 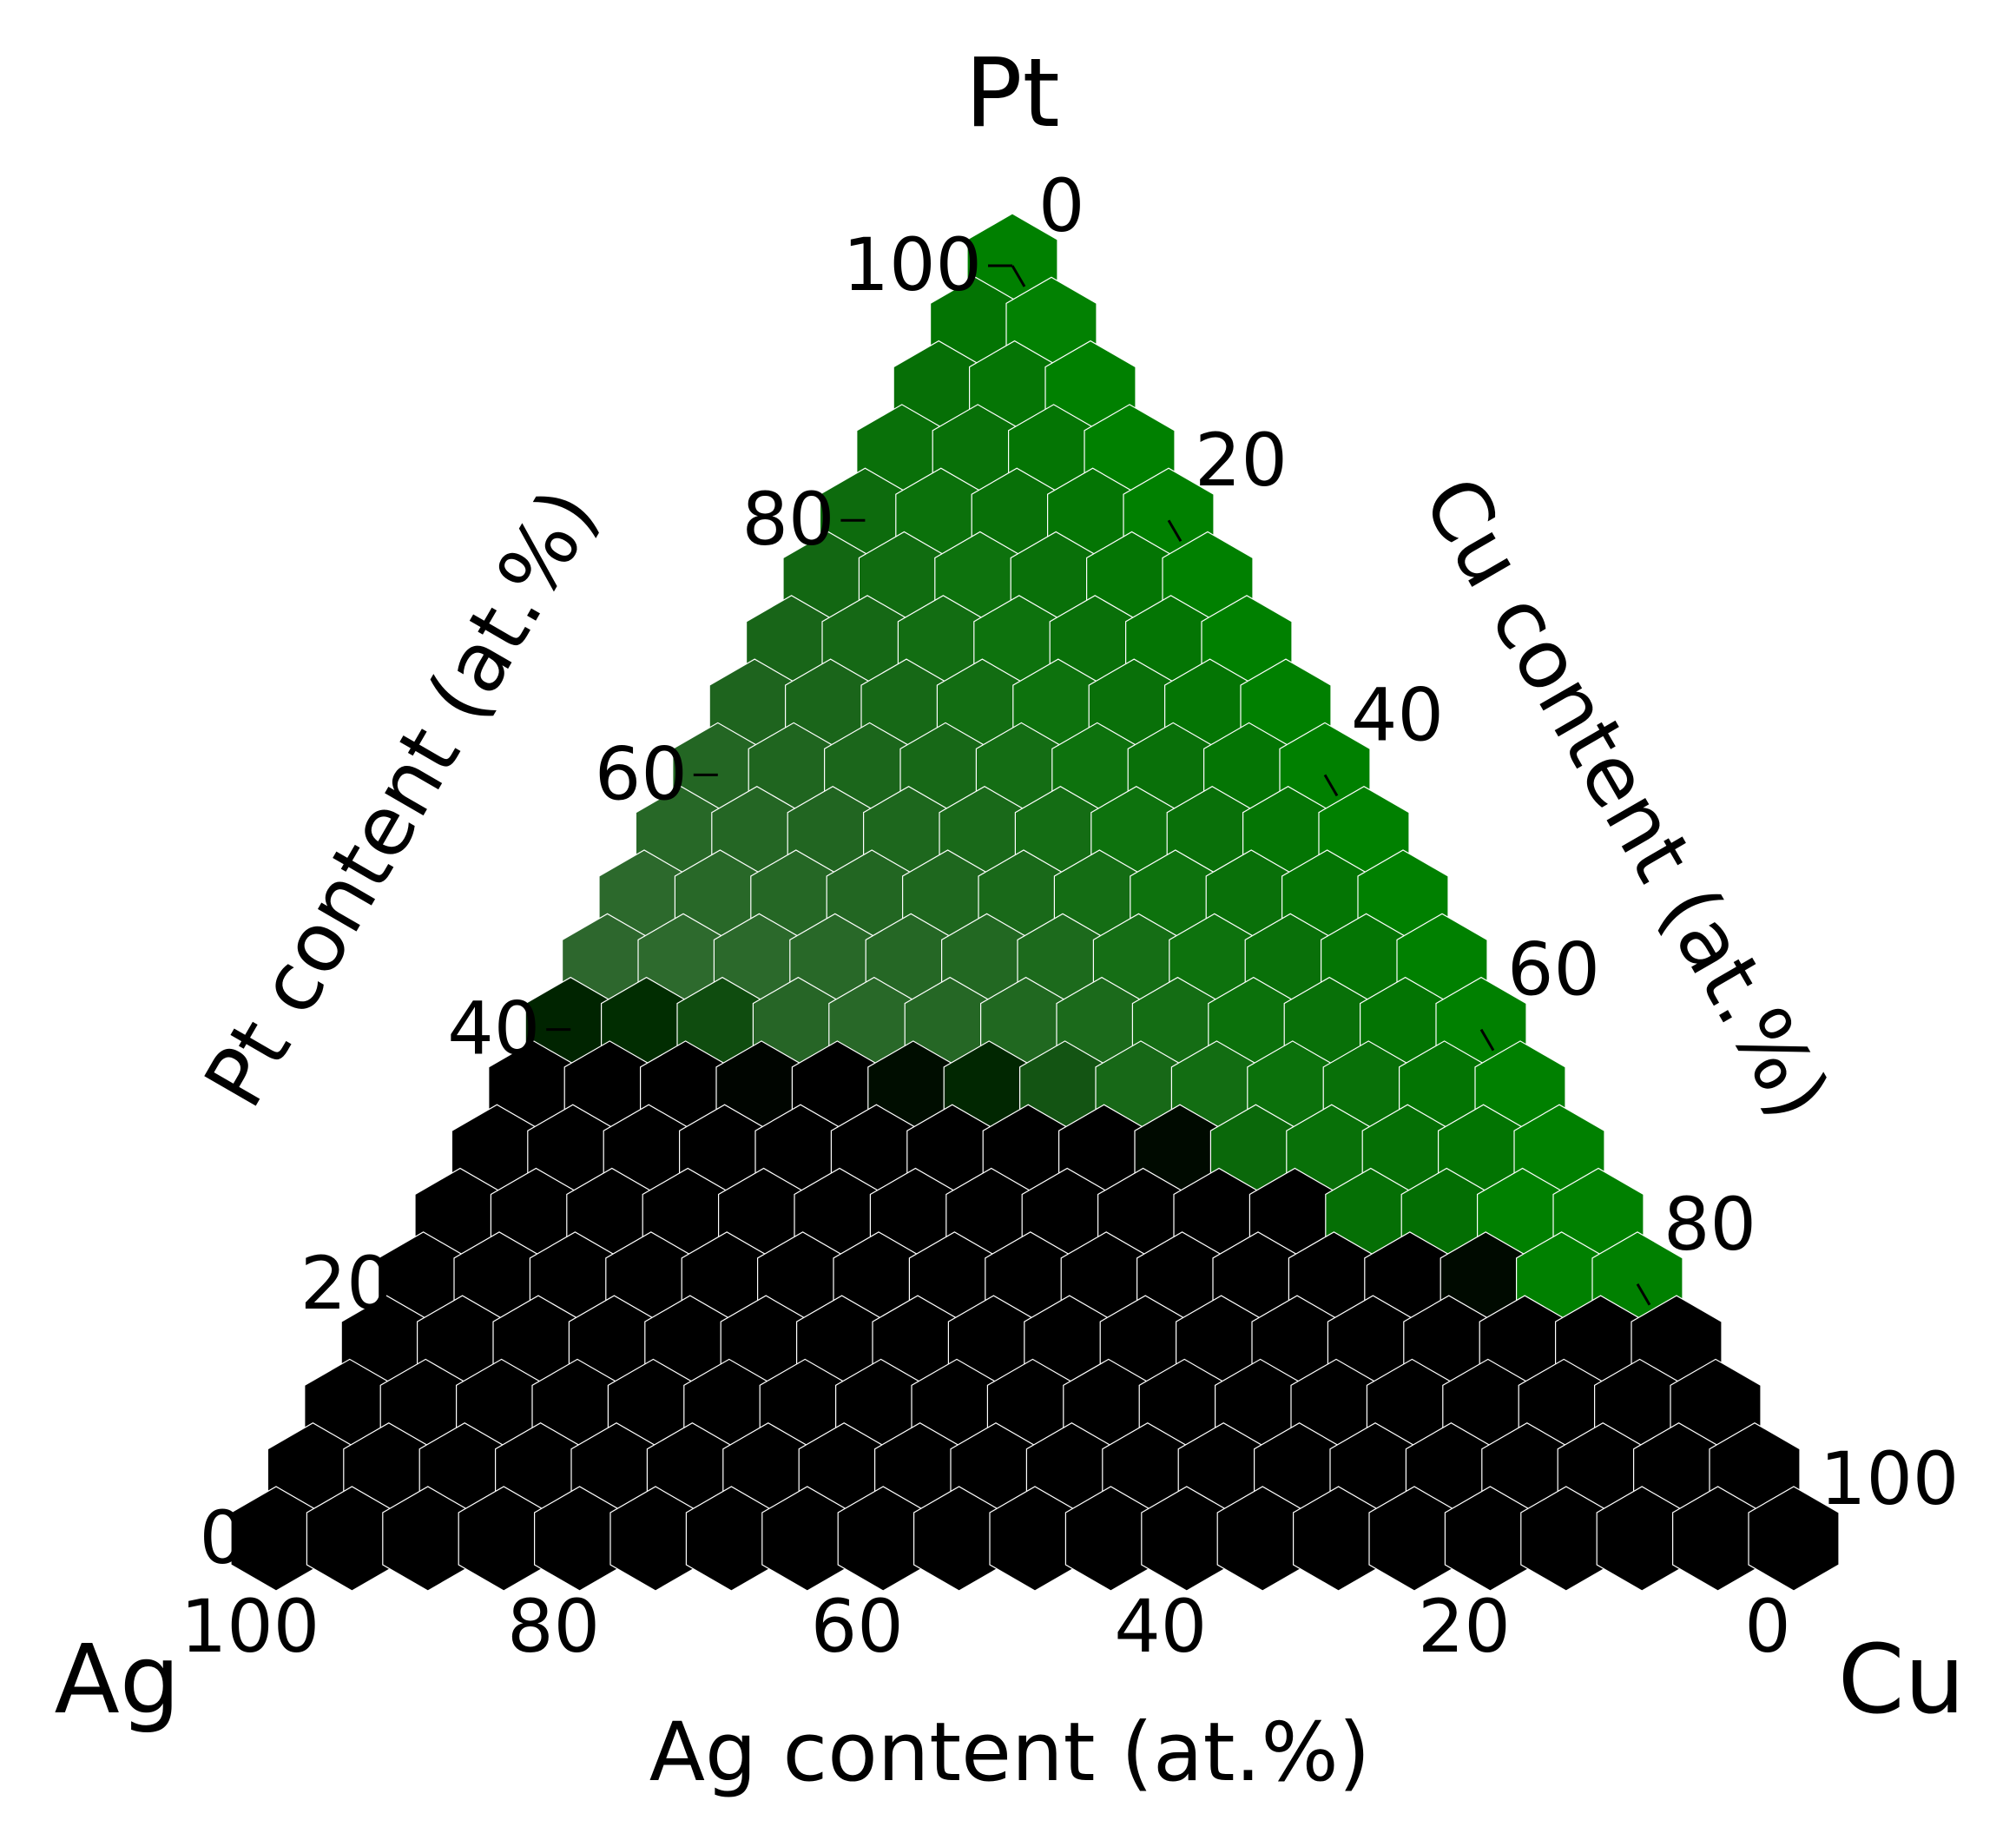 I want to click on right-tick-label: 60, so click(x=1553, y=969).